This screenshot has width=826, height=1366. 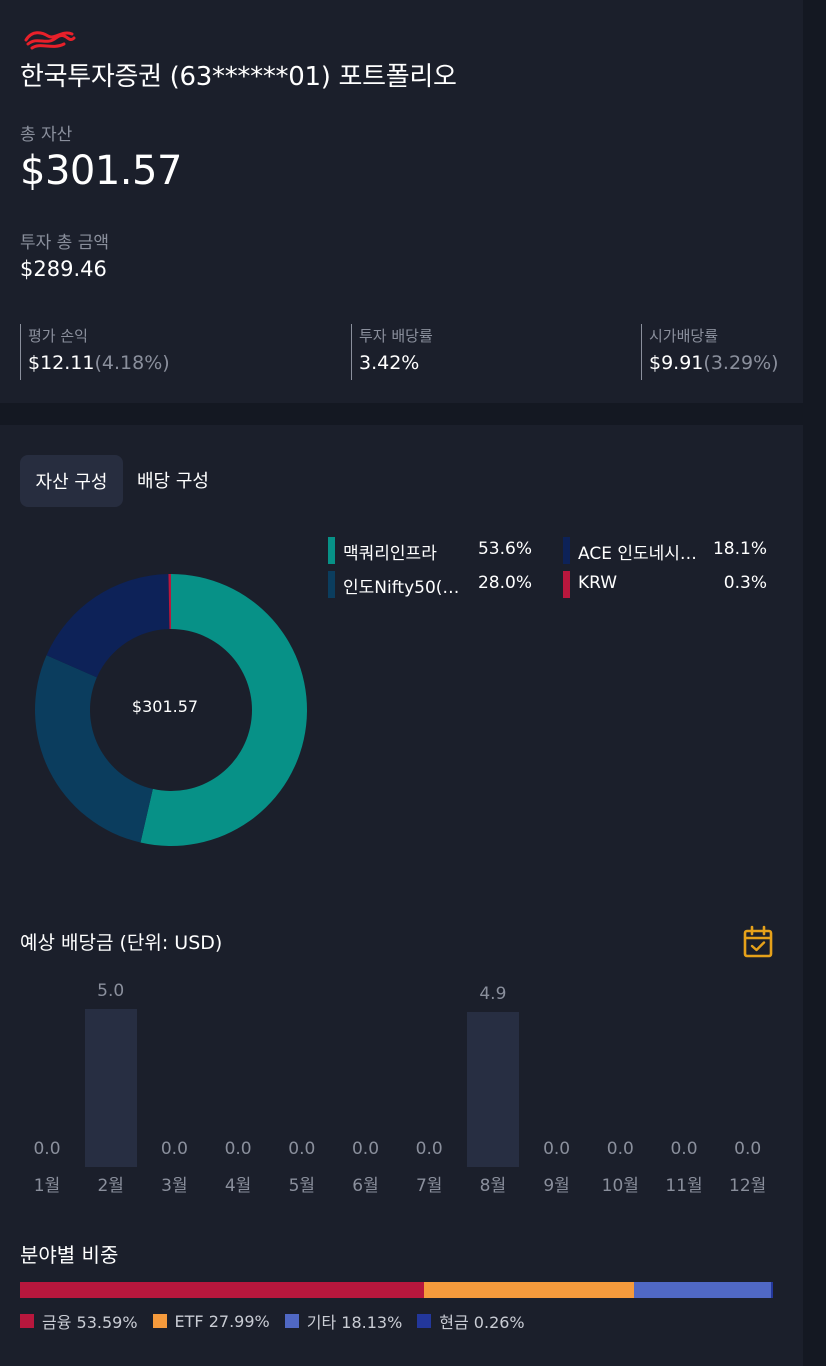 I want to click on legend-item: 인도Nifty50(… 28.0%, so click(x=431, y=586).